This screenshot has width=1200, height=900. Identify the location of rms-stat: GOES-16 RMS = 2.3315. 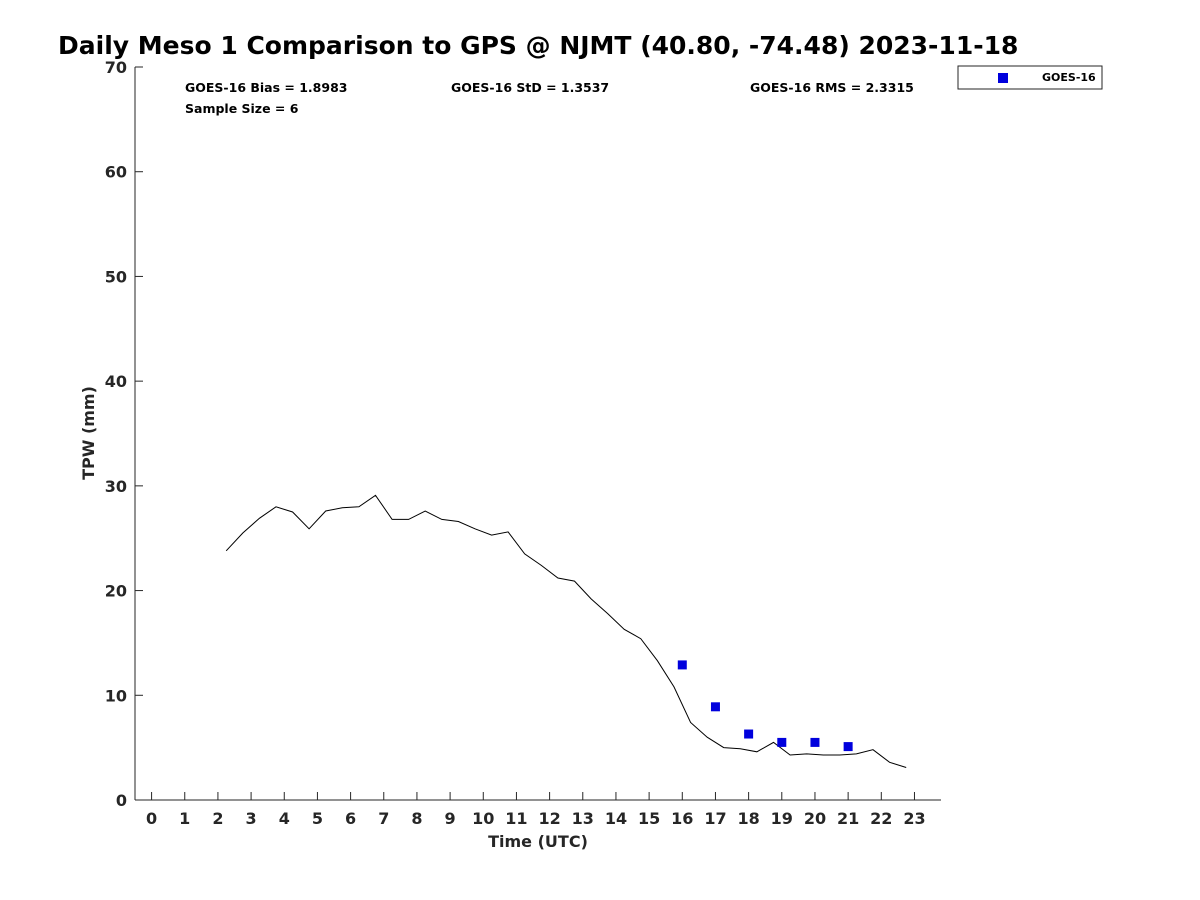
(832, 87).